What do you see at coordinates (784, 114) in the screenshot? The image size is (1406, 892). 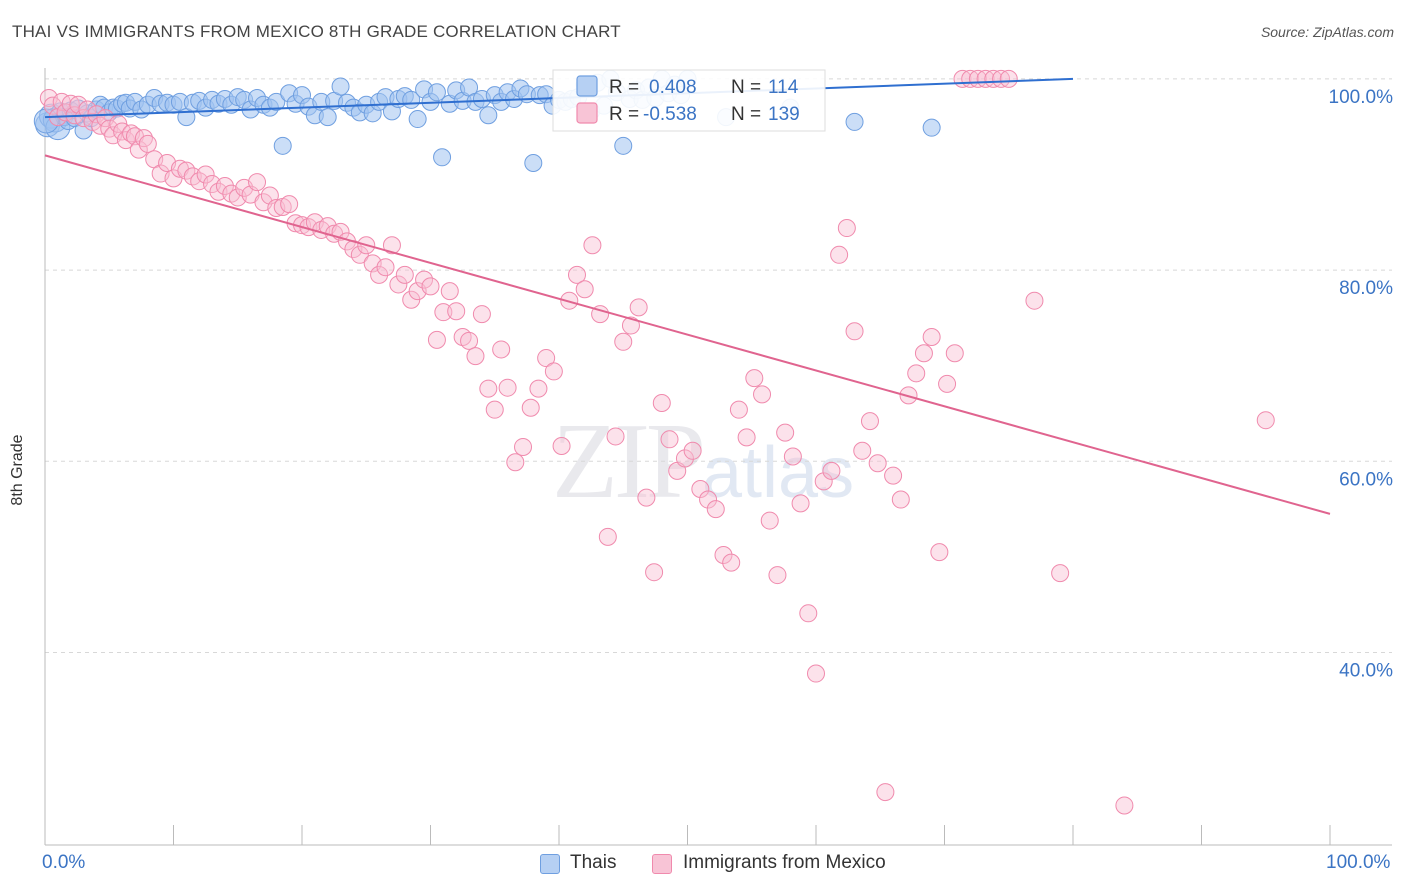 I see `stats-n-value-mexico: 139` at bounding box center [784, 114].